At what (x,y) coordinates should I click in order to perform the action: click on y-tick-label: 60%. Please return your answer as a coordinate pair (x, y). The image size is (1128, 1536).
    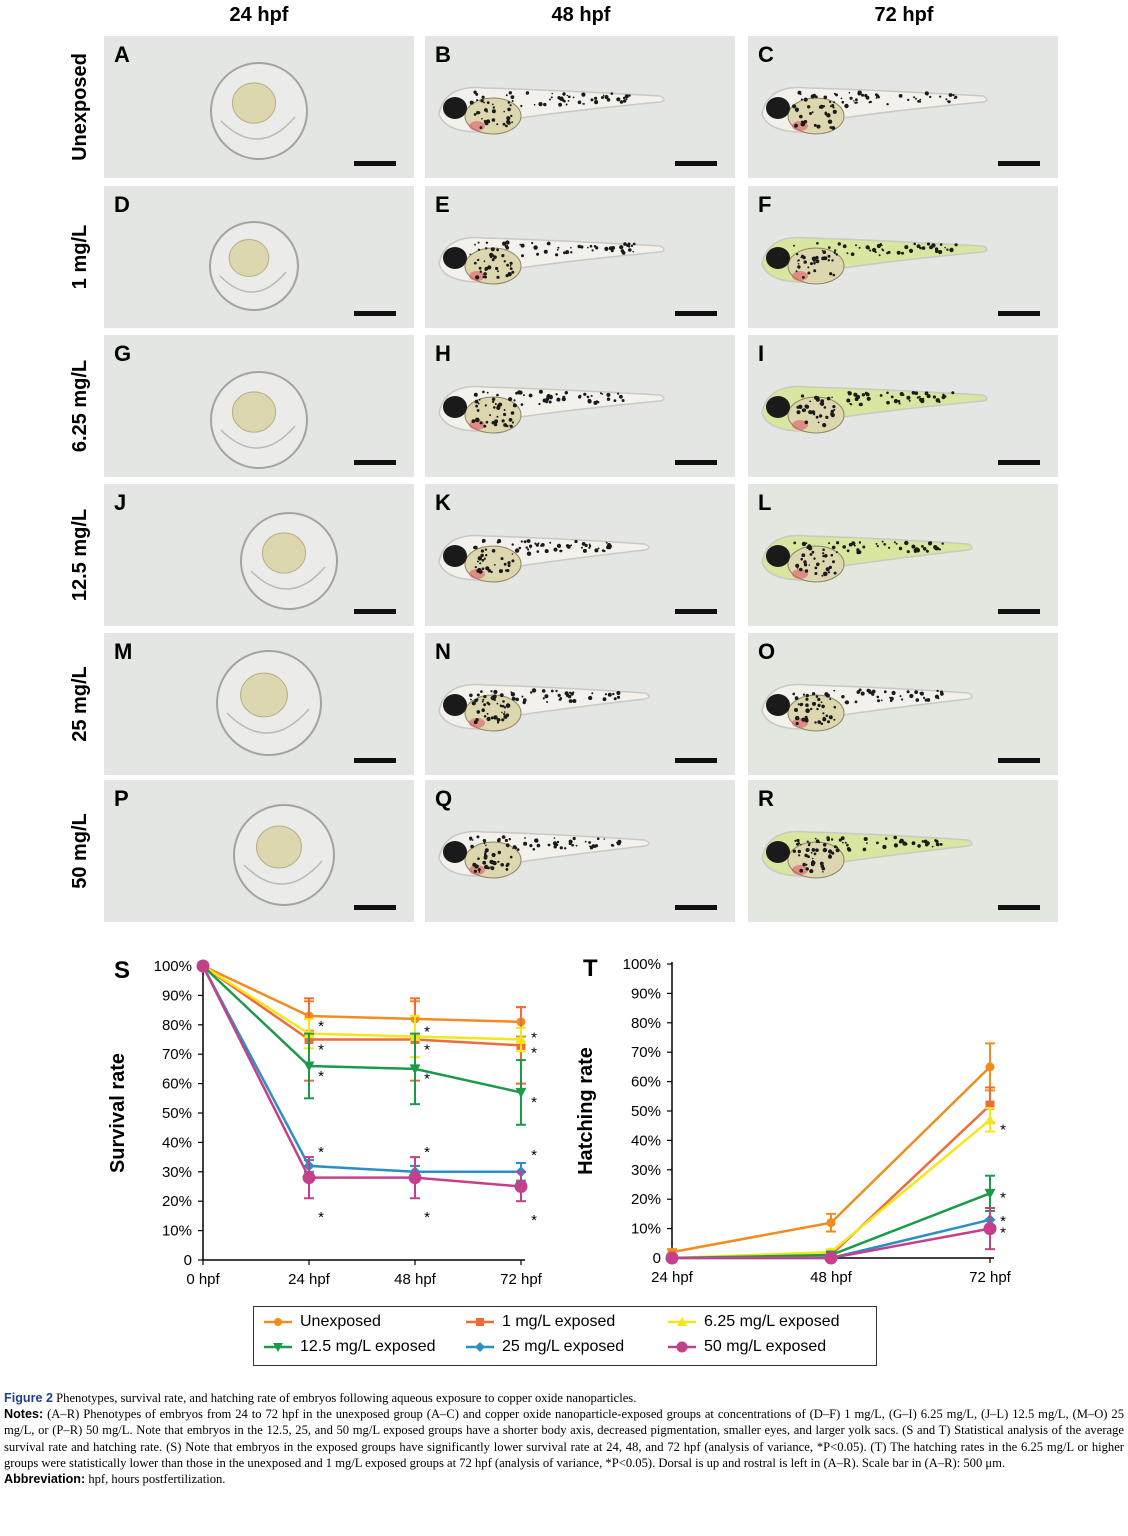
    Looking at the image, I should click on (646, 1082).